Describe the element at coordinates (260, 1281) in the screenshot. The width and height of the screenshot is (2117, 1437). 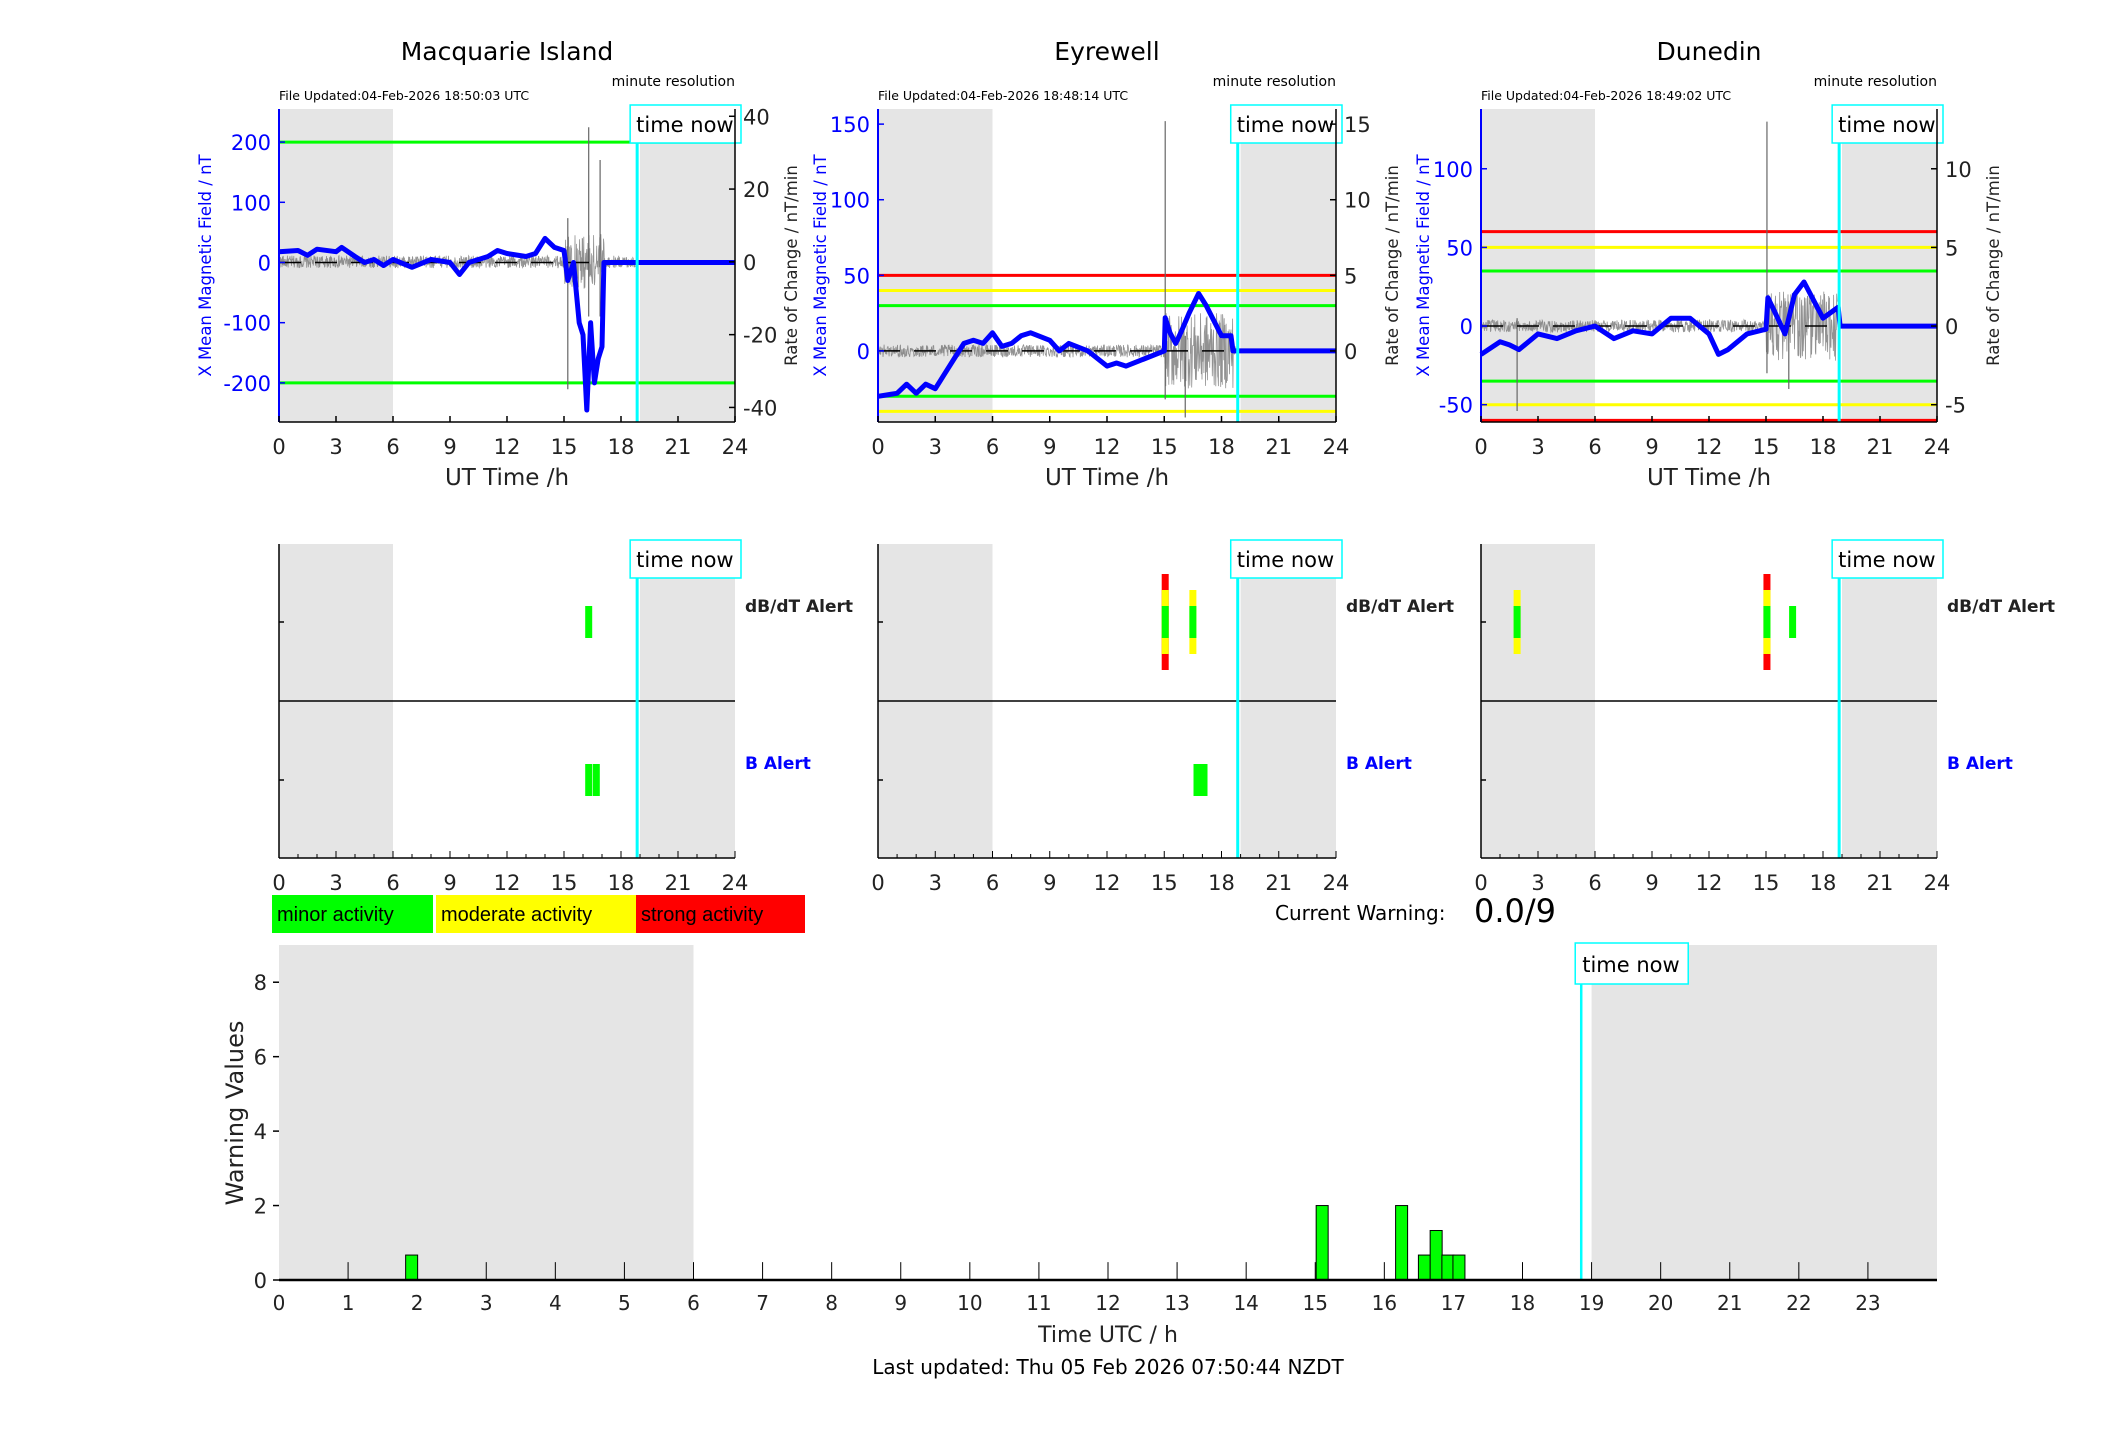
I see `y-tick-label: 0` at that location.